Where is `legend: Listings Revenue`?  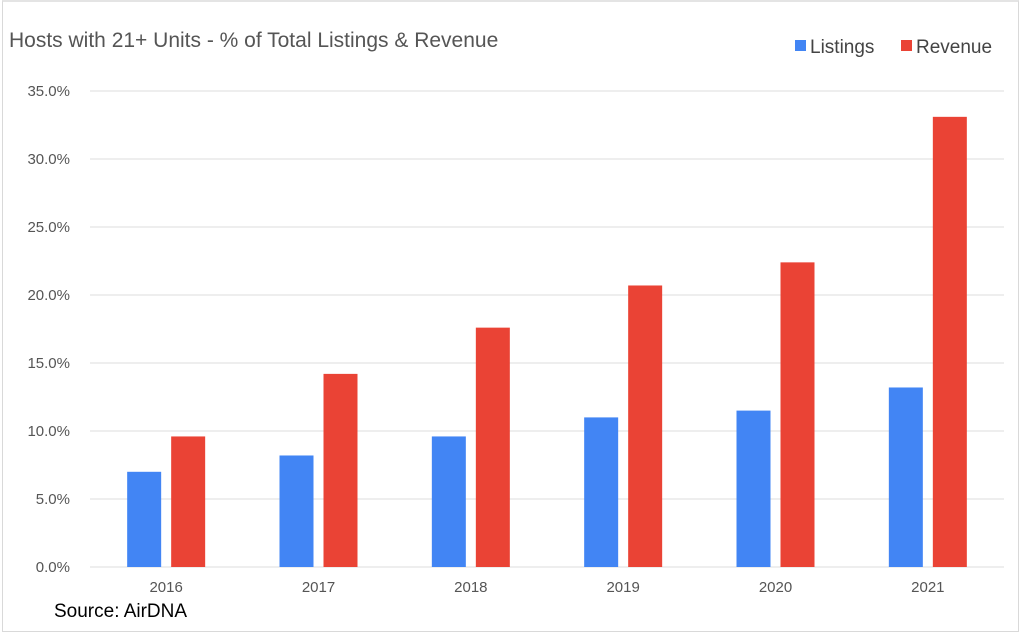 legend: Listings Revenue is located at coordinates (893, 47).